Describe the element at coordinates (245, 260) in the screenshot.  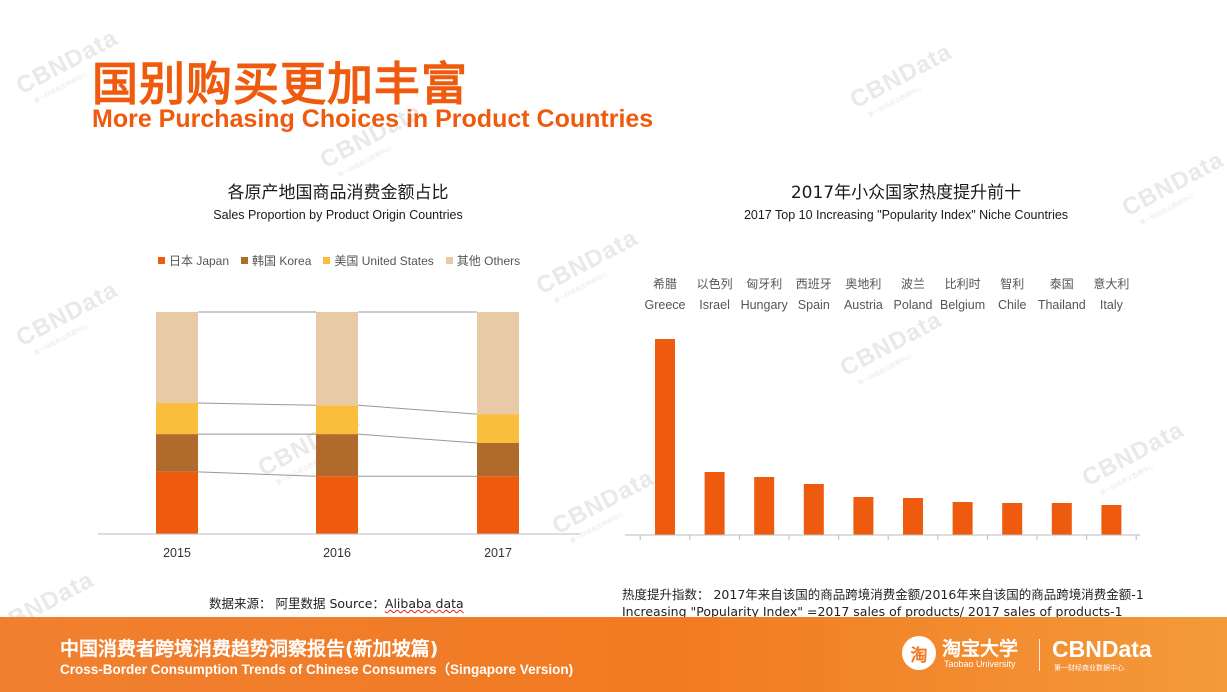
I see `legend-swatch-korea` at that location.